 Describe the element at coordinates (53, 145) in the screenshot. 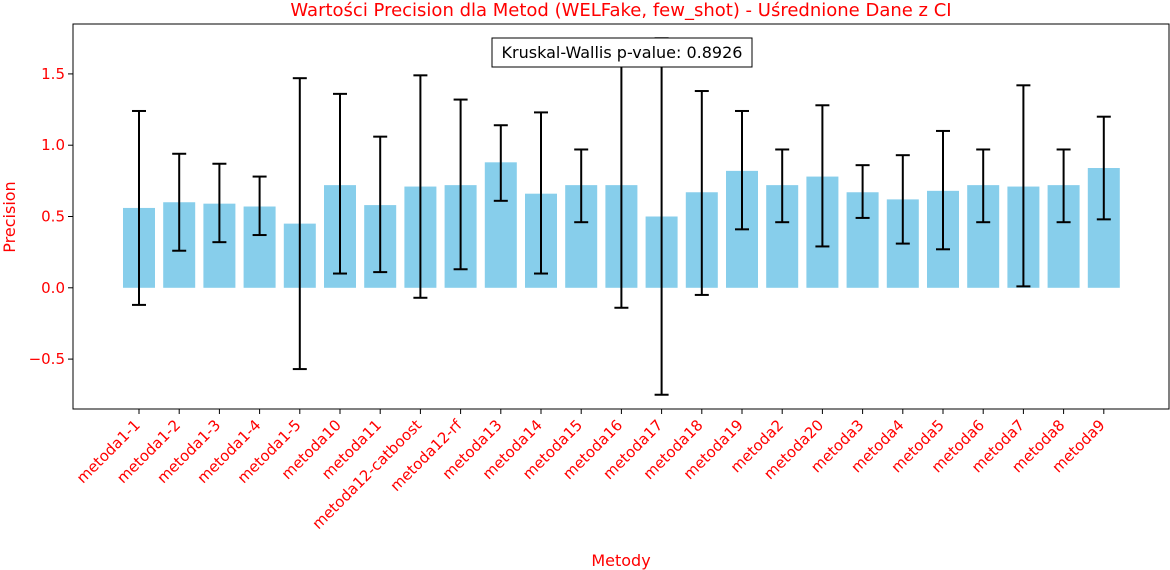

I see `y-tick-label: 1.0` at that location.